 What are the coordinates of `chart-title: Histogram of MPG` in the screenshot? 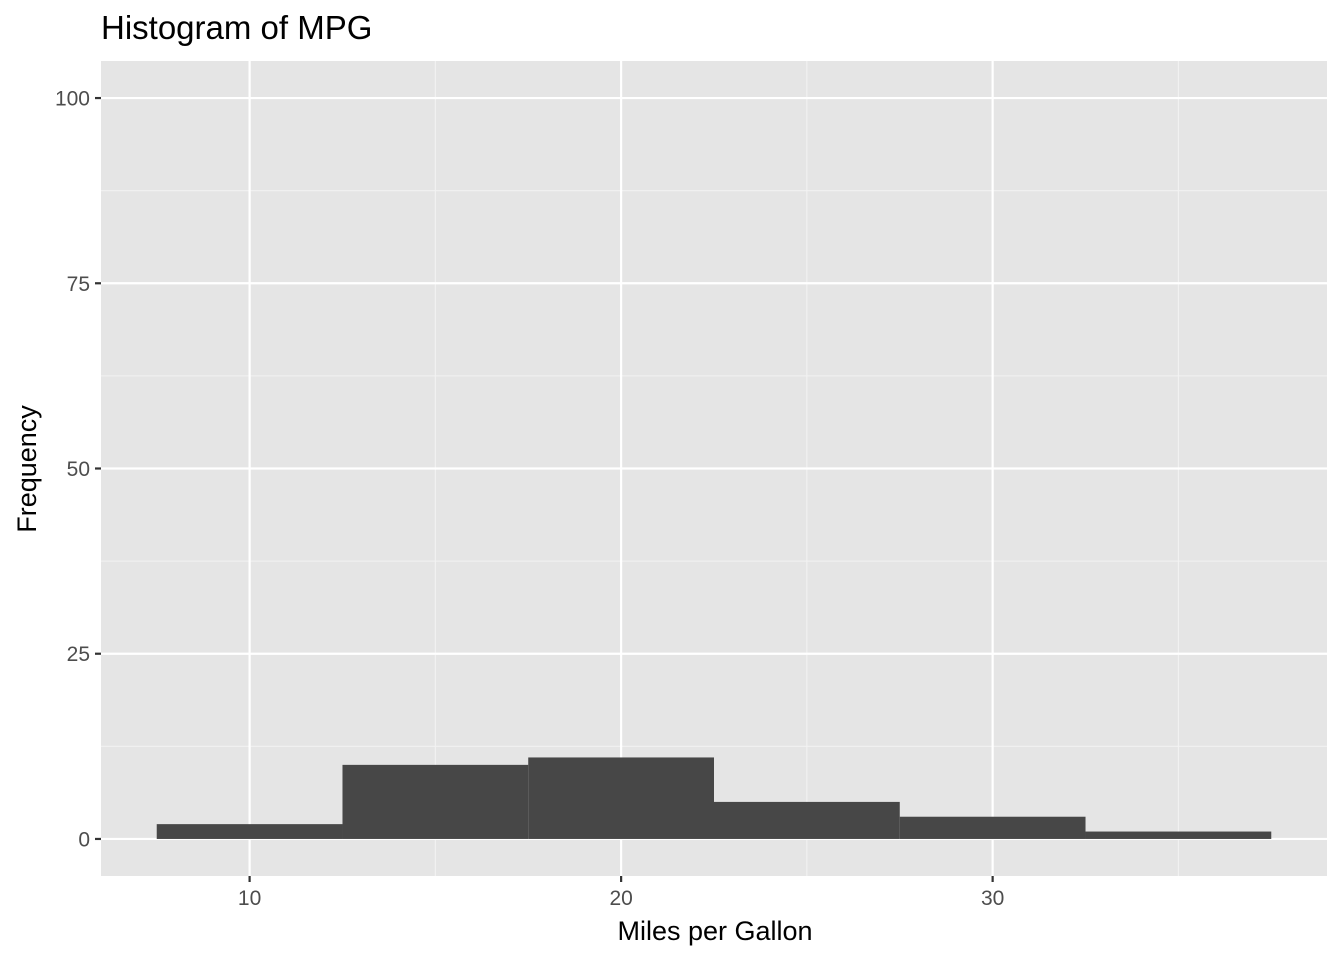 It's located at (236, 27).